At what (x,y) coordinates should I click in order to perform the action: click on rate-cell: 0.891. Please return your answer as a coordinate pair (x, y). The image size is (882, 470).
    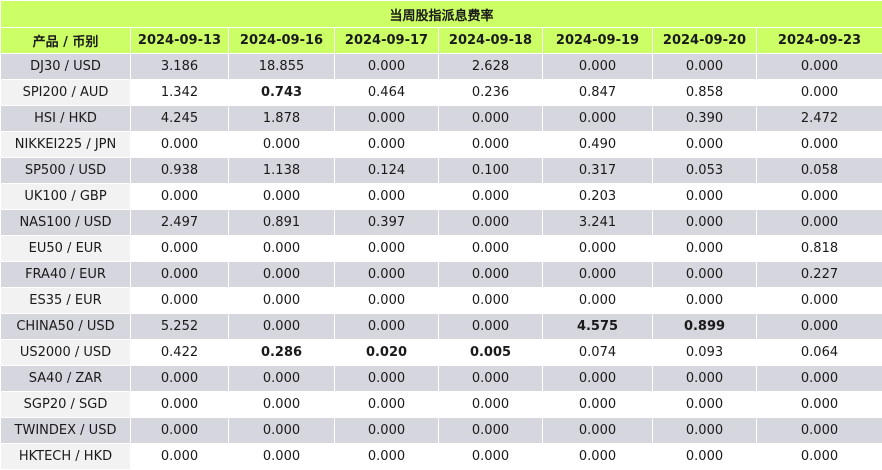
    Looking at the image, I should click on (282, 223).